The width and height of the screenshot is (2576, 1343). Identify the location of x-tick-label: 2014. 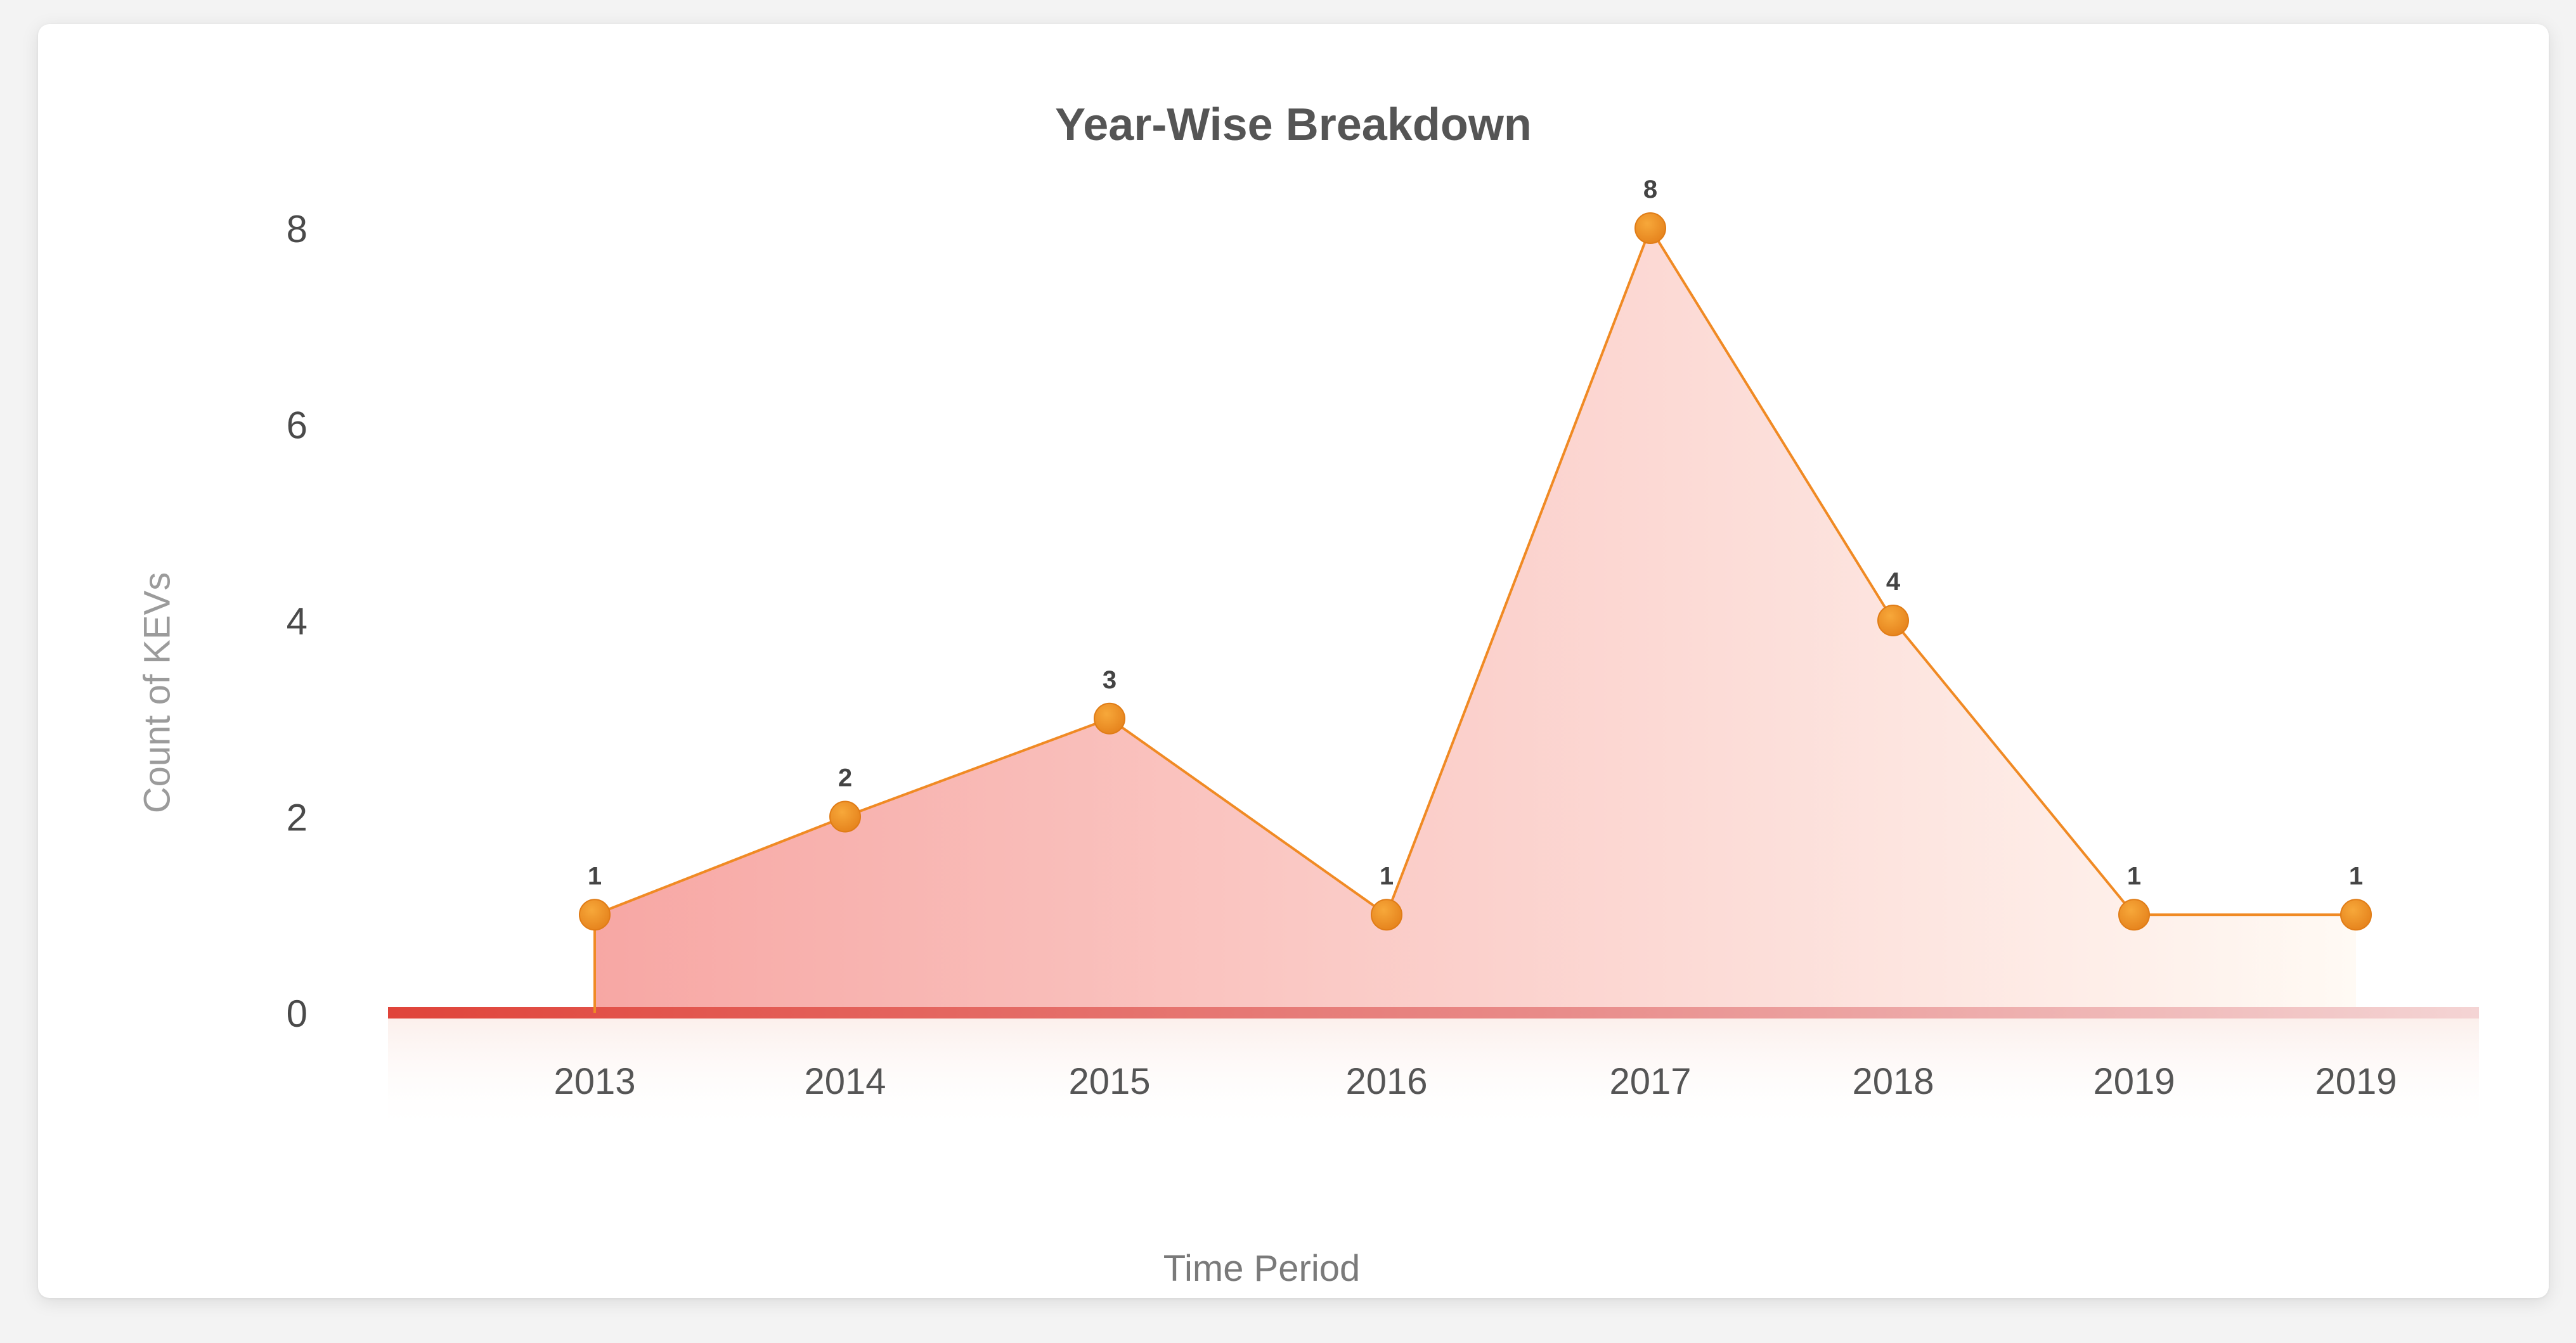
(845, 1081).